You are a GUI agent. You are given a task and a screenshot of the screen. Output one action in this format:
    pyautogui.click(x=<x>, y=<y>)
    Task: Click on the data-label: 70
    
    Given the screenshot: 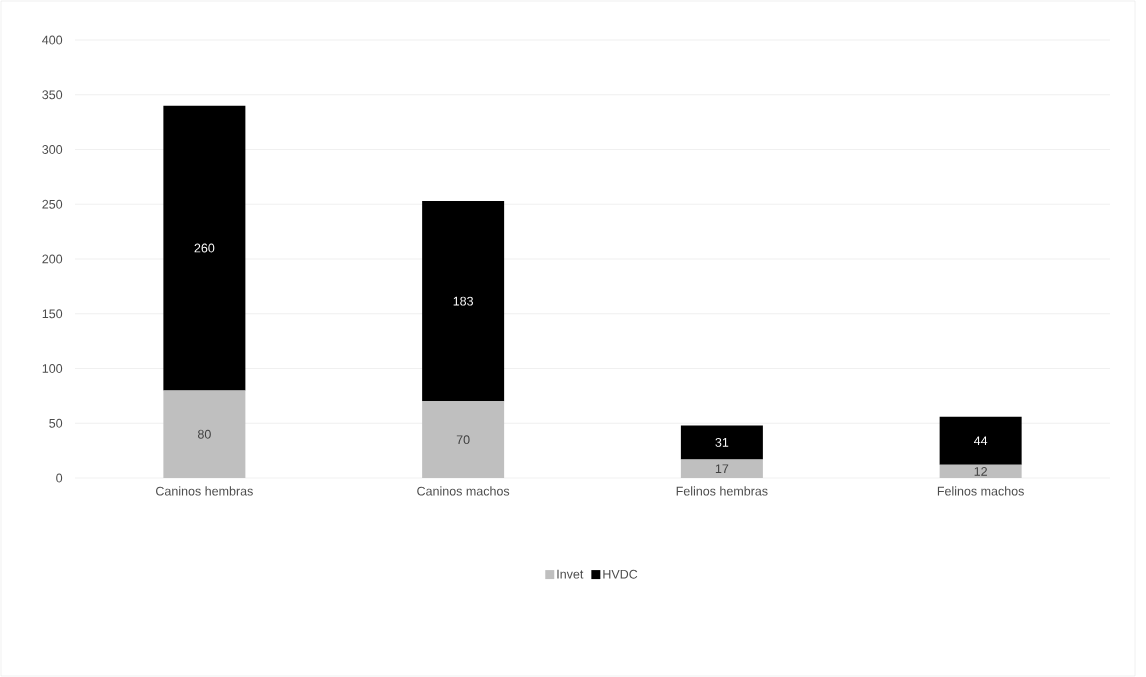 What is the action you would take?
    pyautogui.click(x=463, y=440)
    